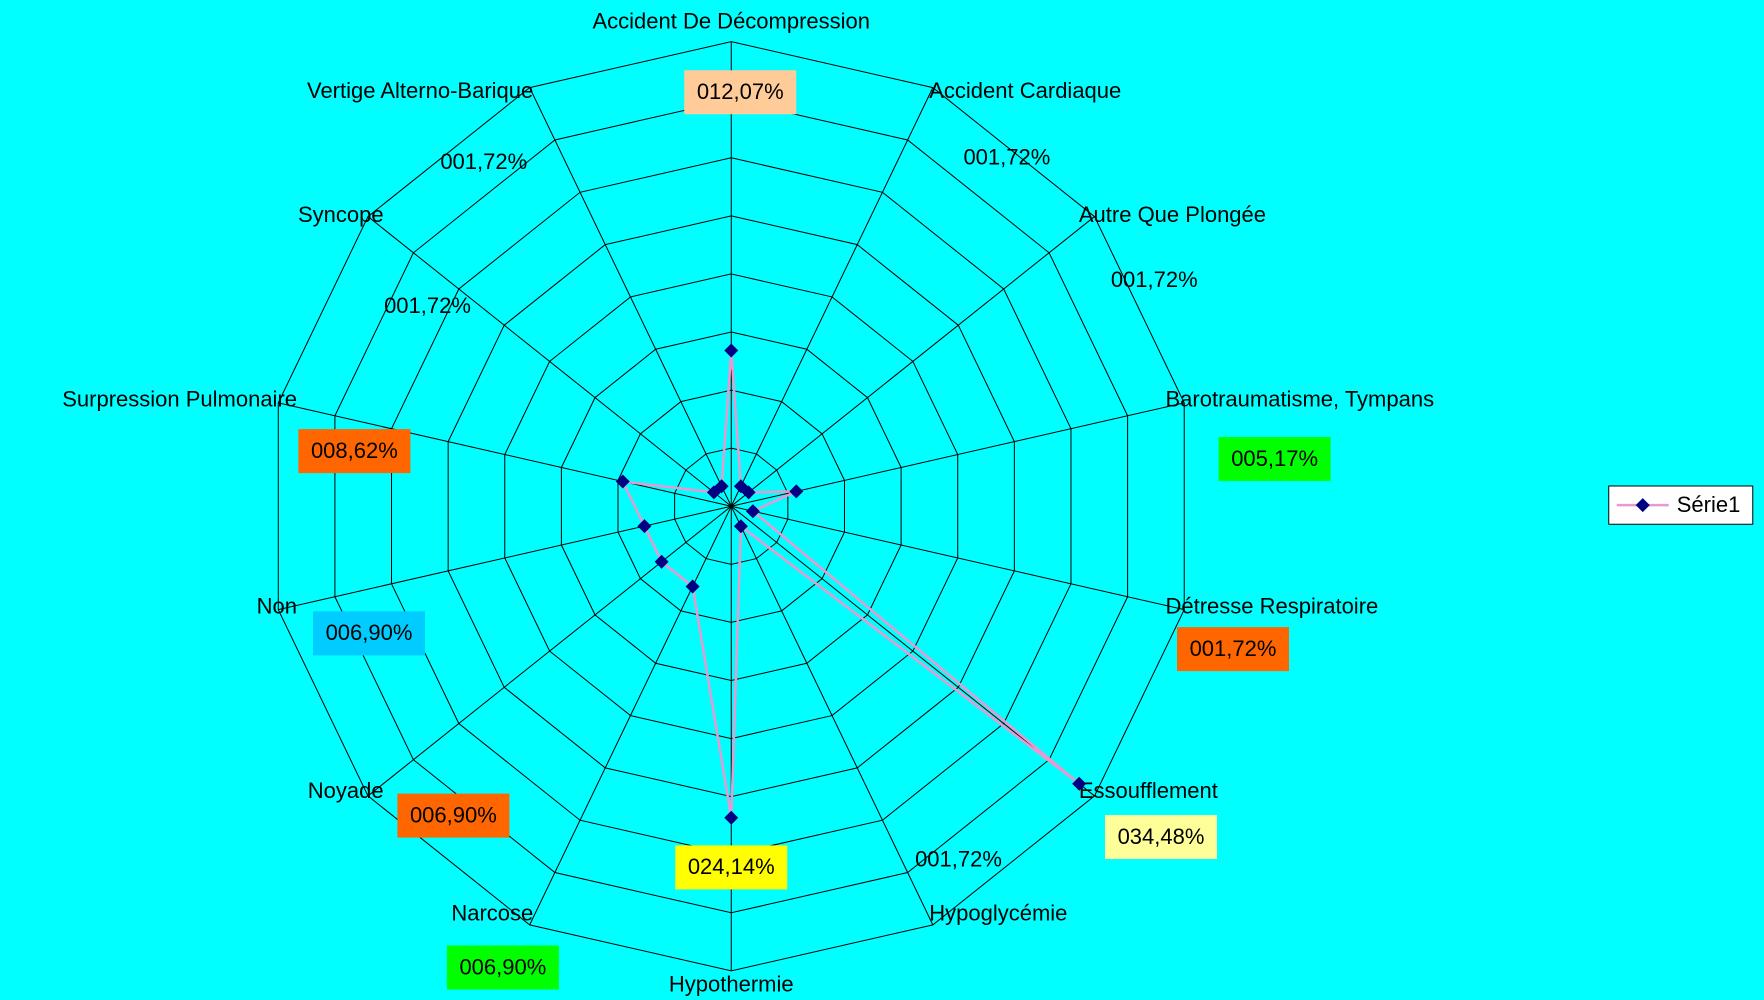  Describe the element at coordinates (1172, 214) in the screenshot. I see `category-label: Autre Que Plongée` at that location.